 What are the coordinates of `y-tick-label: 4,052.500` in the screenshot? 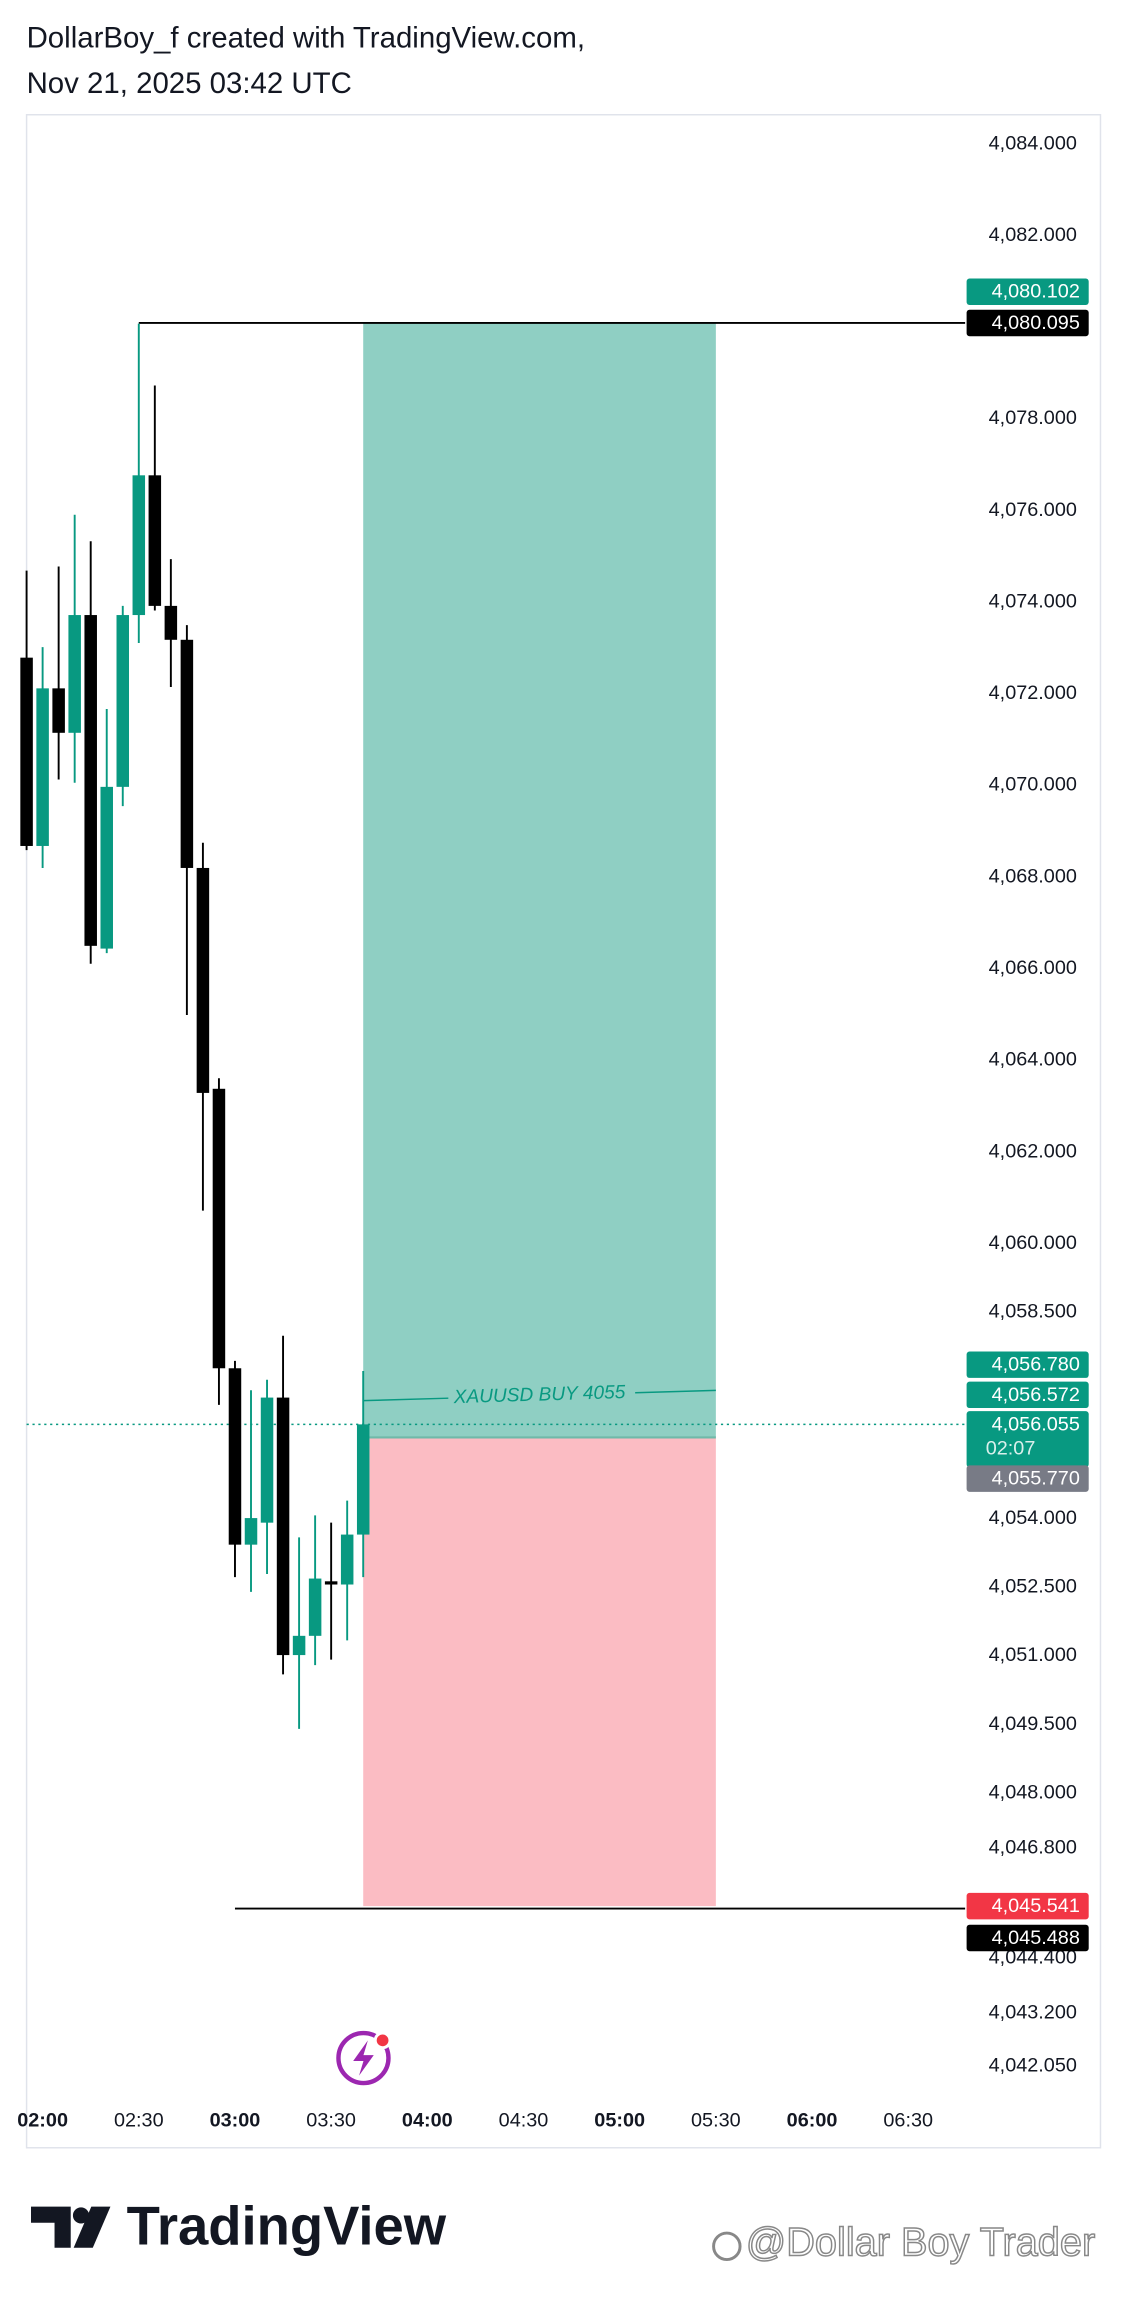 It's located at (1033, 1587).